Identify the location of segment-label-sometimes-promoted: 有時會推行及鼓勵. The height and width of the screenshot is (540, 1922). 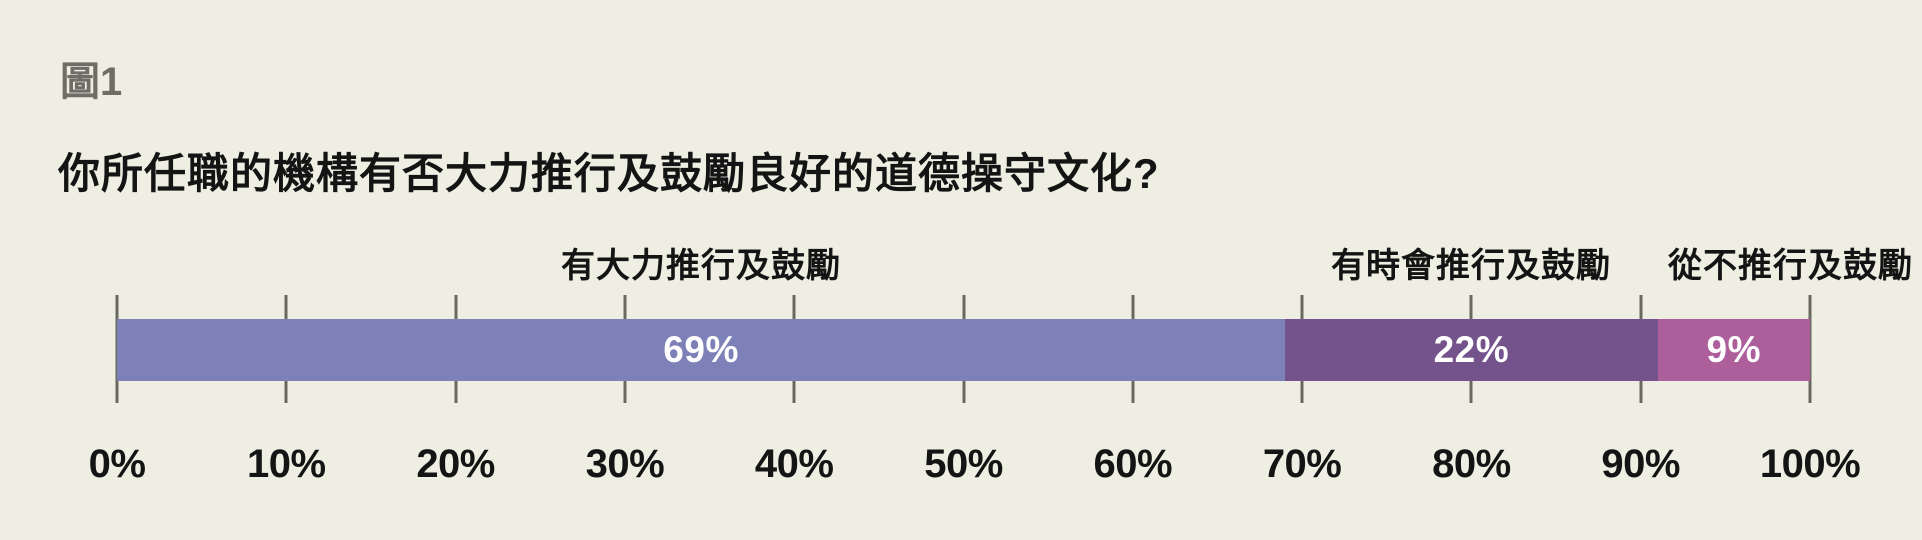
(1471, 266).